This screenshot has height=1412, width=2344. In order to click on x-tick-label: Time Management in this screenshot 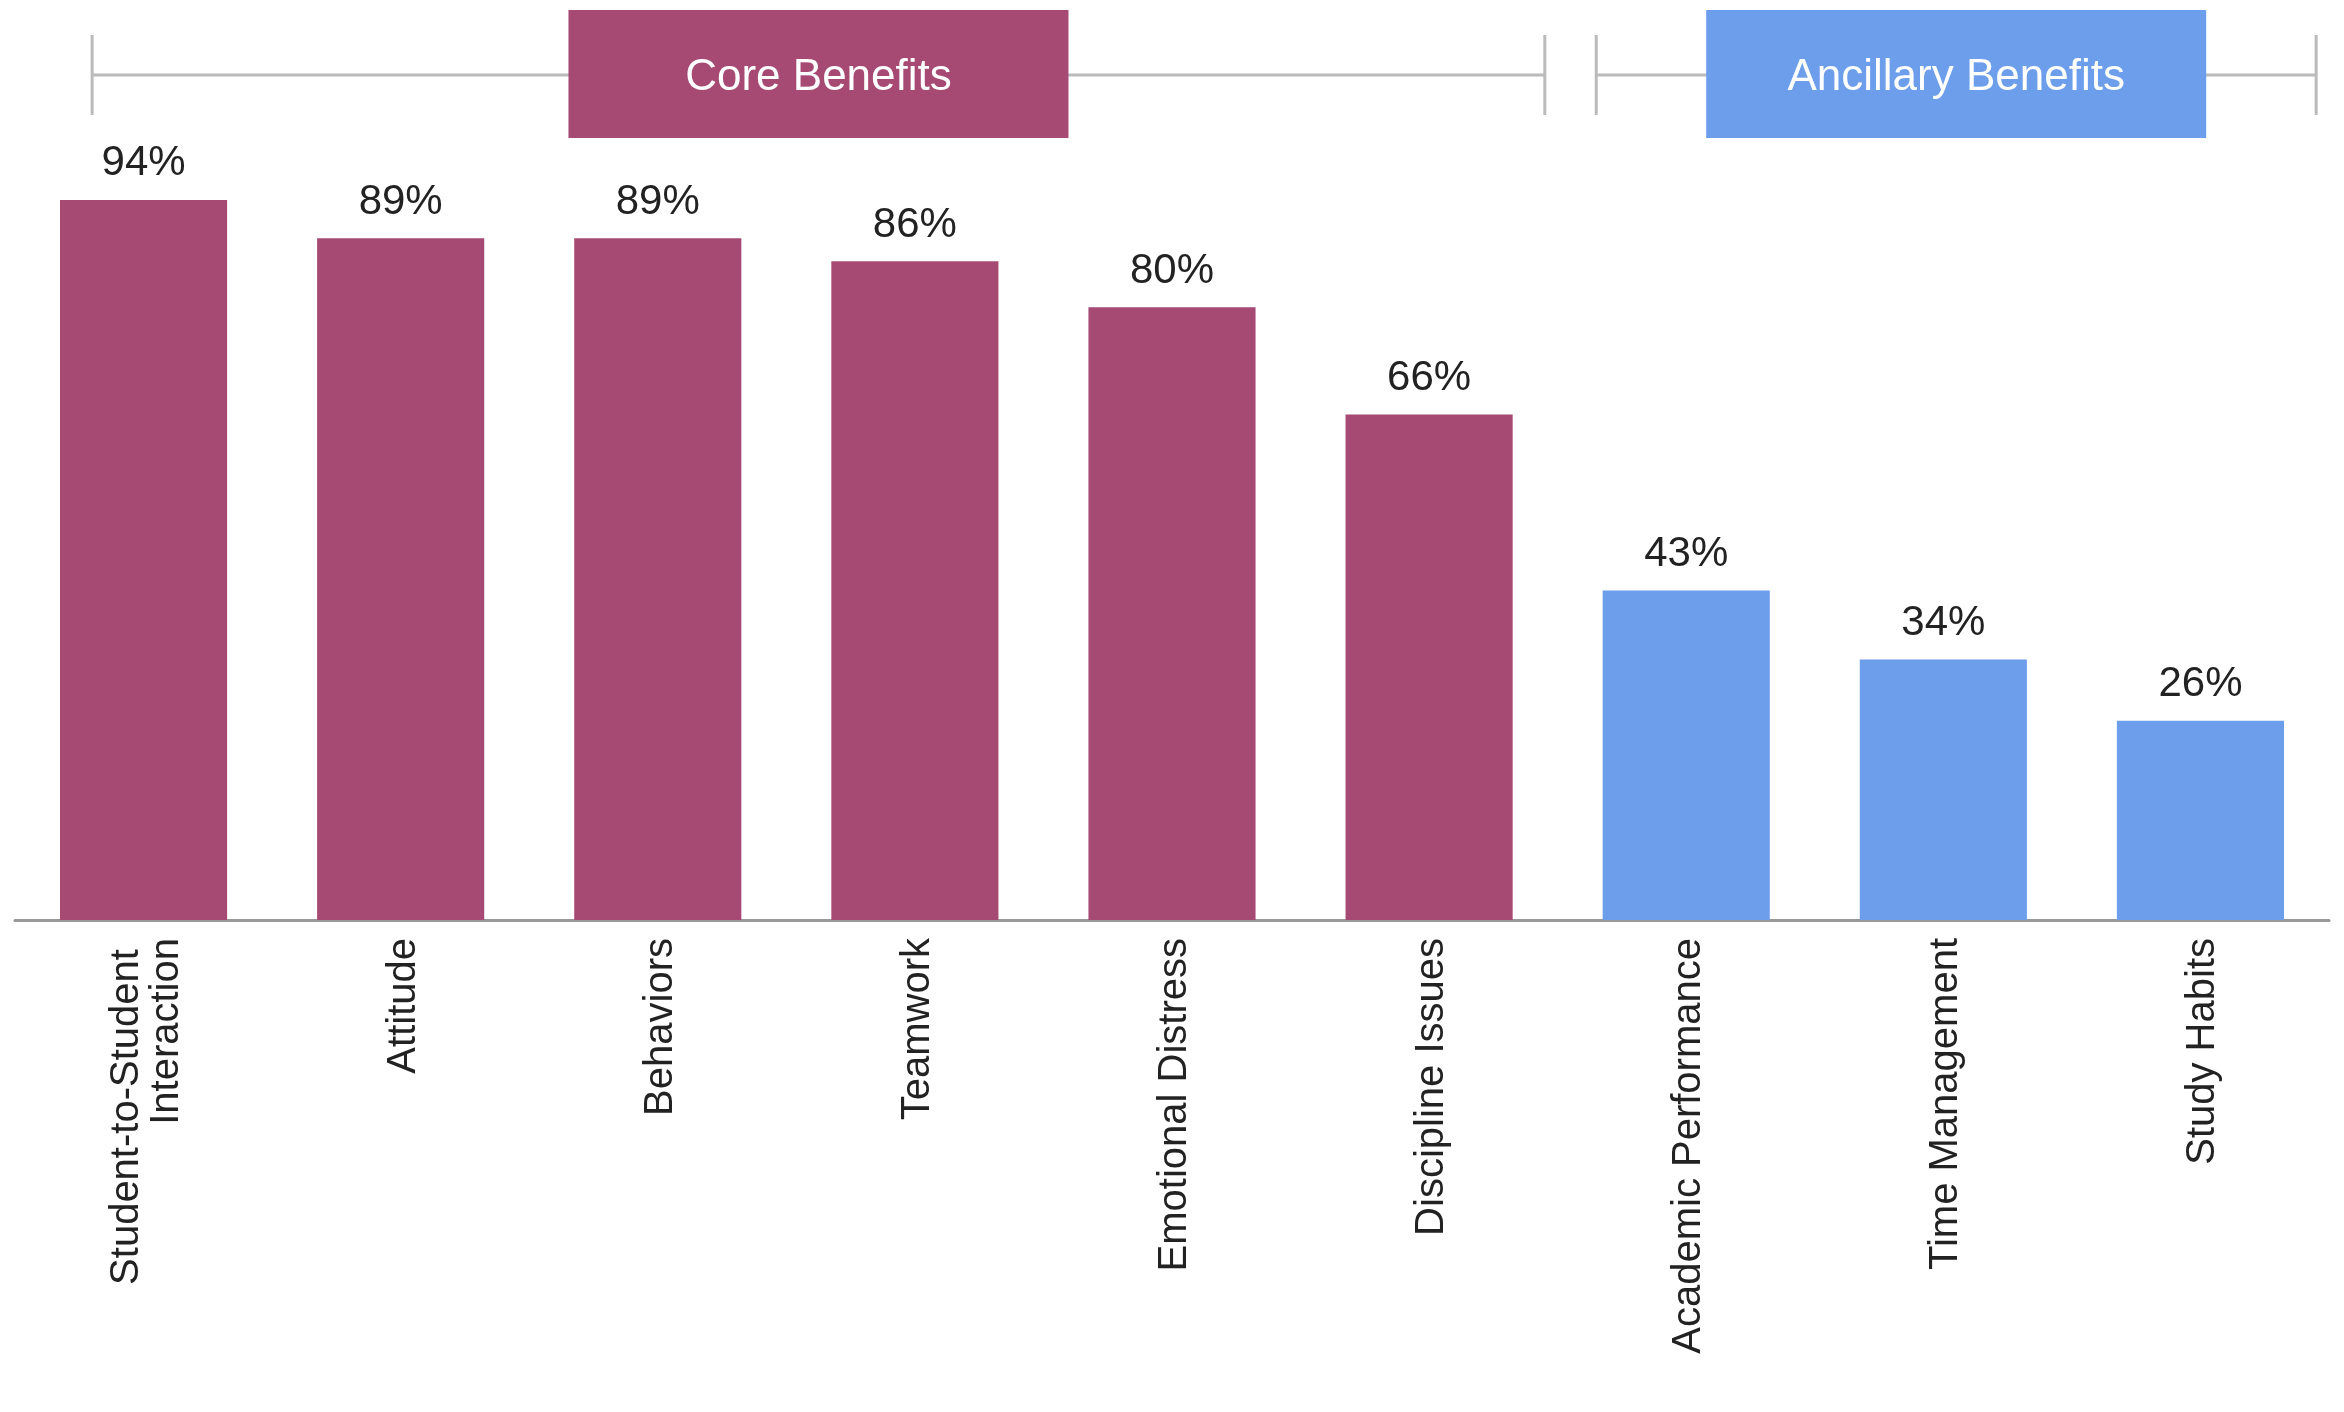, I will do `click(1943, 1104)`.